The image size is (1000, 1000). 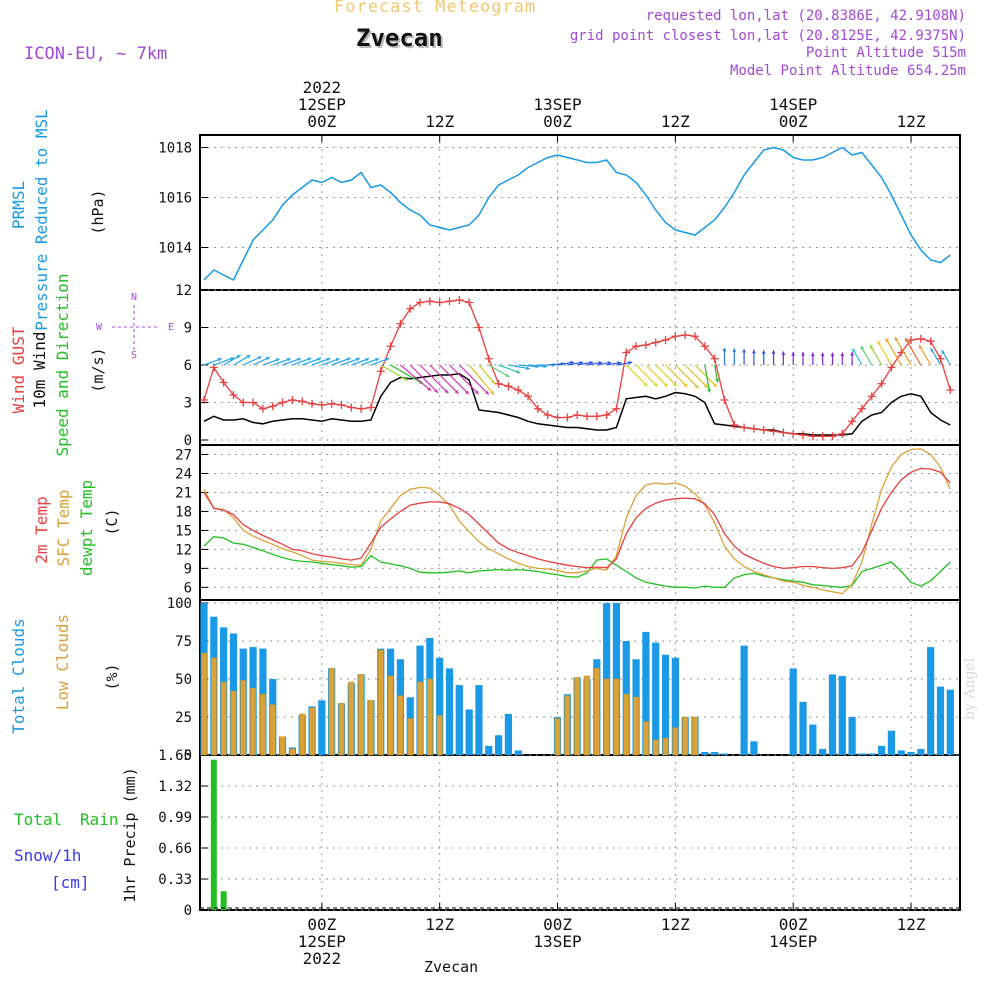 I want to click on ytick-label-wind: 0, so click(x=188, y=441).